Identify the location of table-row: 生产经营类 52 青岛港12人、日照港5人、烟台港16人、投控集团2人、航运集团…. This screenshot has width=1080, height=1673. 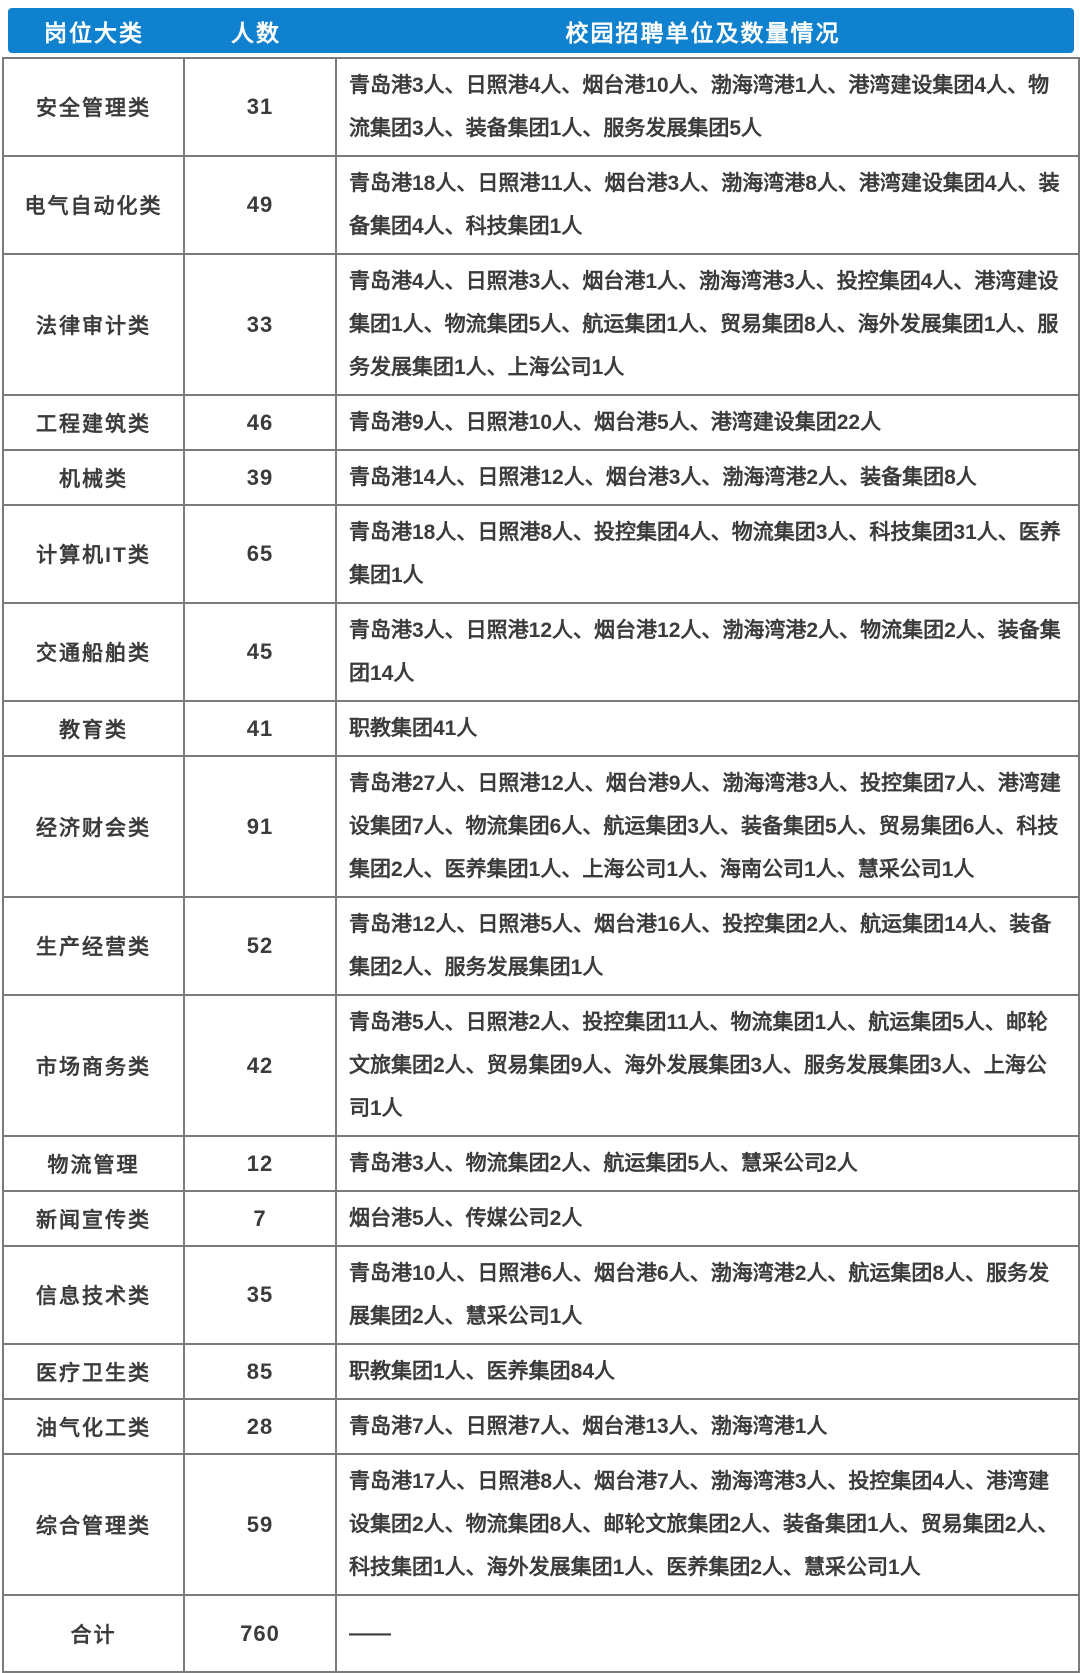
(541, 946).